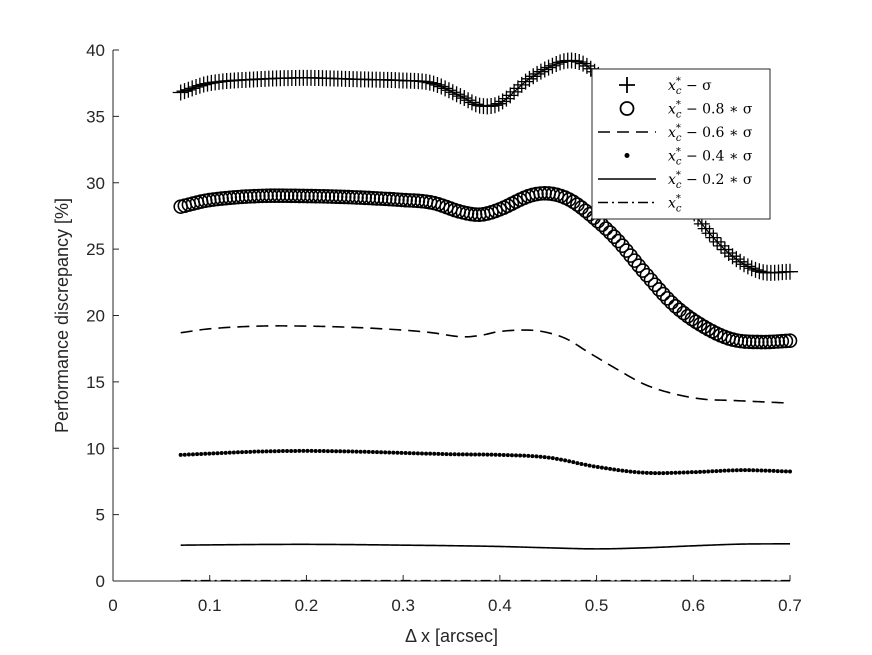 Image resolution: width=872 pixels, height=655 pixels. I want to click on legend-plus-icon, so click(627, 85).